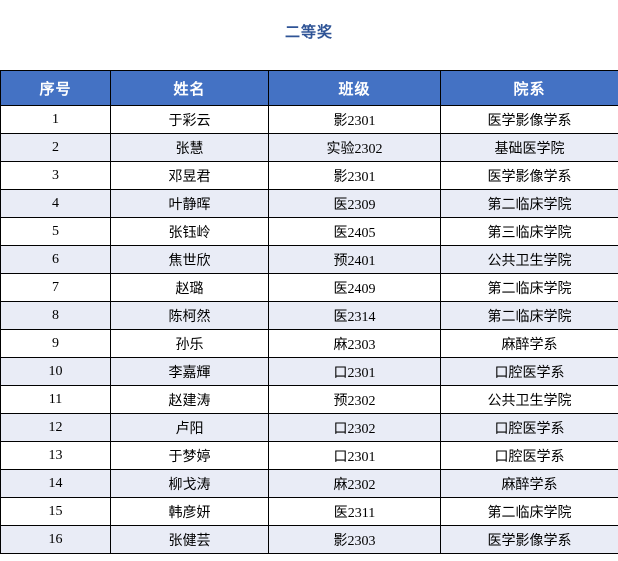 The width and height of the screenshot is (618, 561). I want to click on table-row: 6 焦世欣 预2401 公共卫生学院, so click(309, 259).